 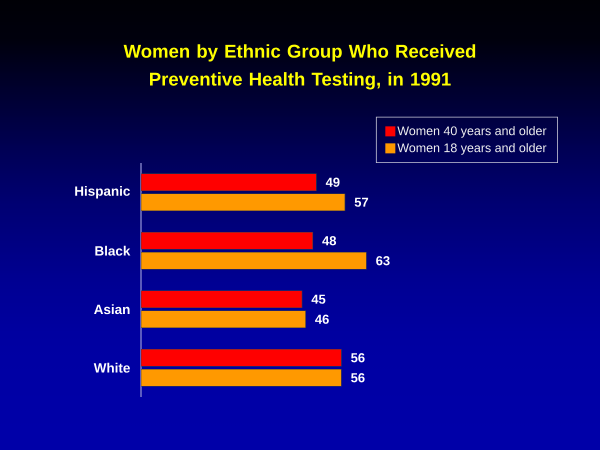 I want to click on data-label: 45, so click(x=319, y=299).